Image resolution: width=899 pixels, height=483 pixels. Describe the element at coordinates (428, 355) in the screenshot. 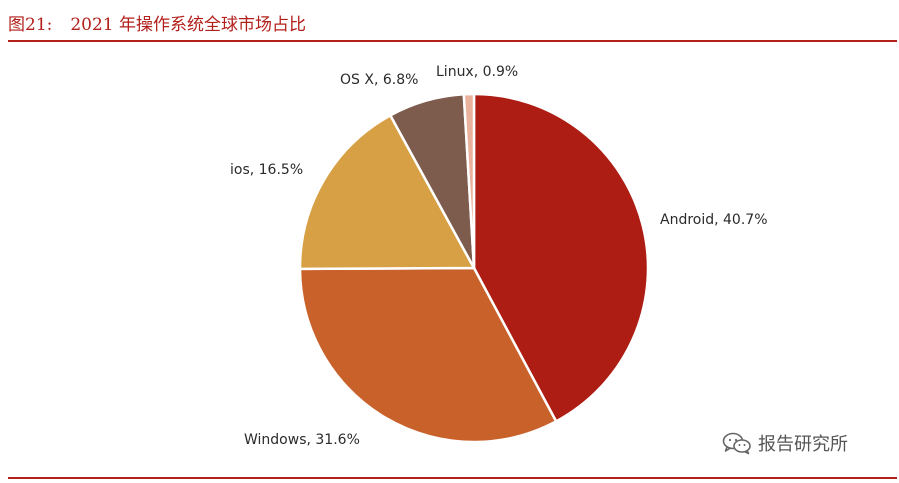

I see `pie-slice-windows` at that location.